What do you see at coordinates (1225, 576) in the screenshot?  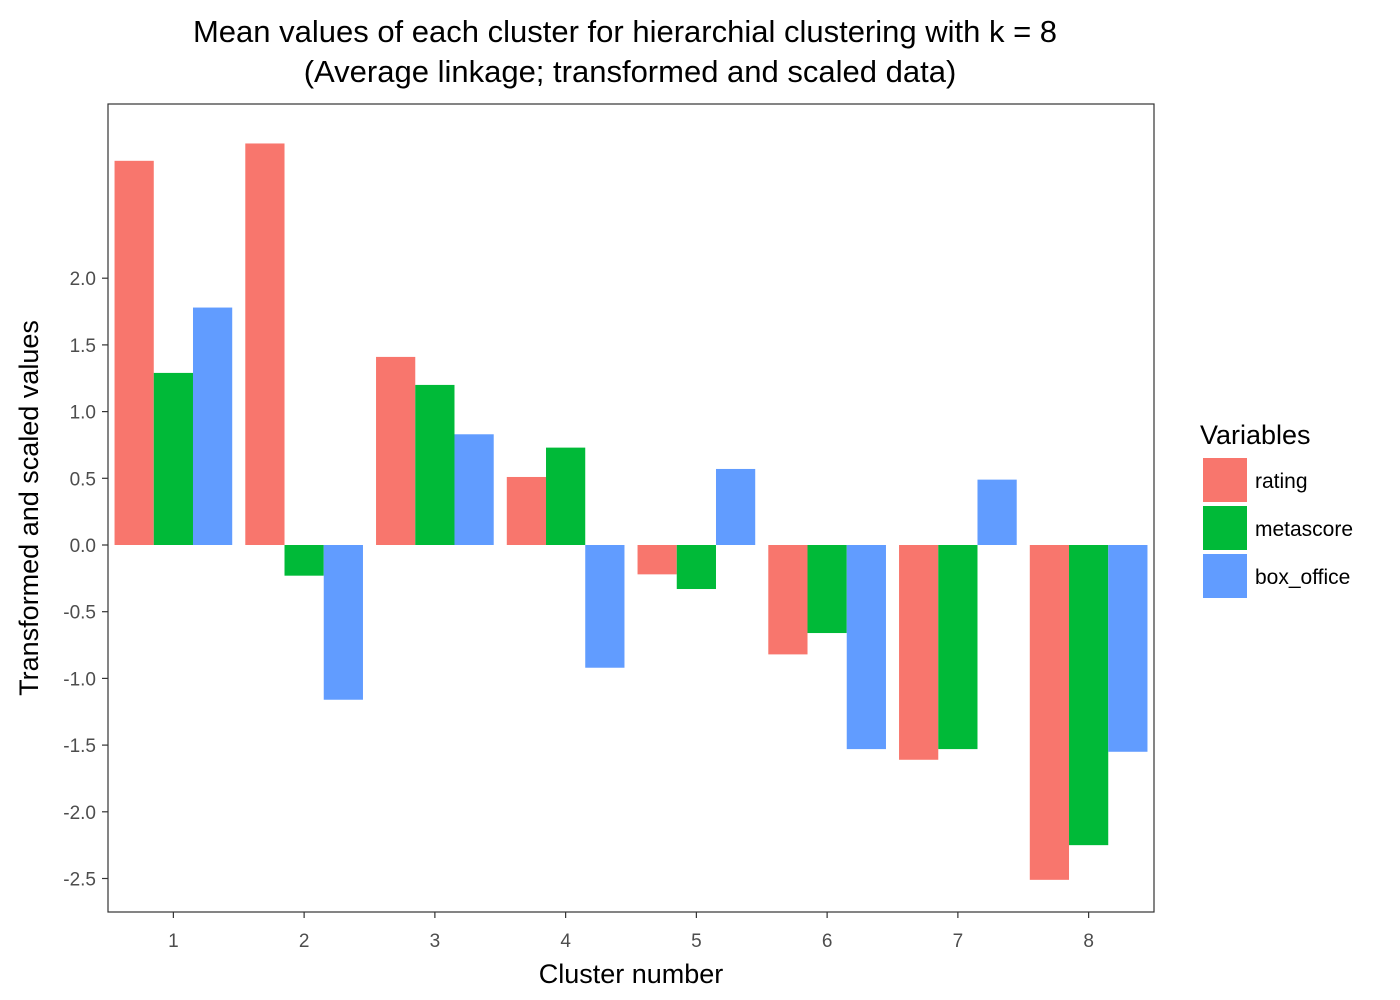 I see `legend-key-box_office` at bounding box center [1225, 576].